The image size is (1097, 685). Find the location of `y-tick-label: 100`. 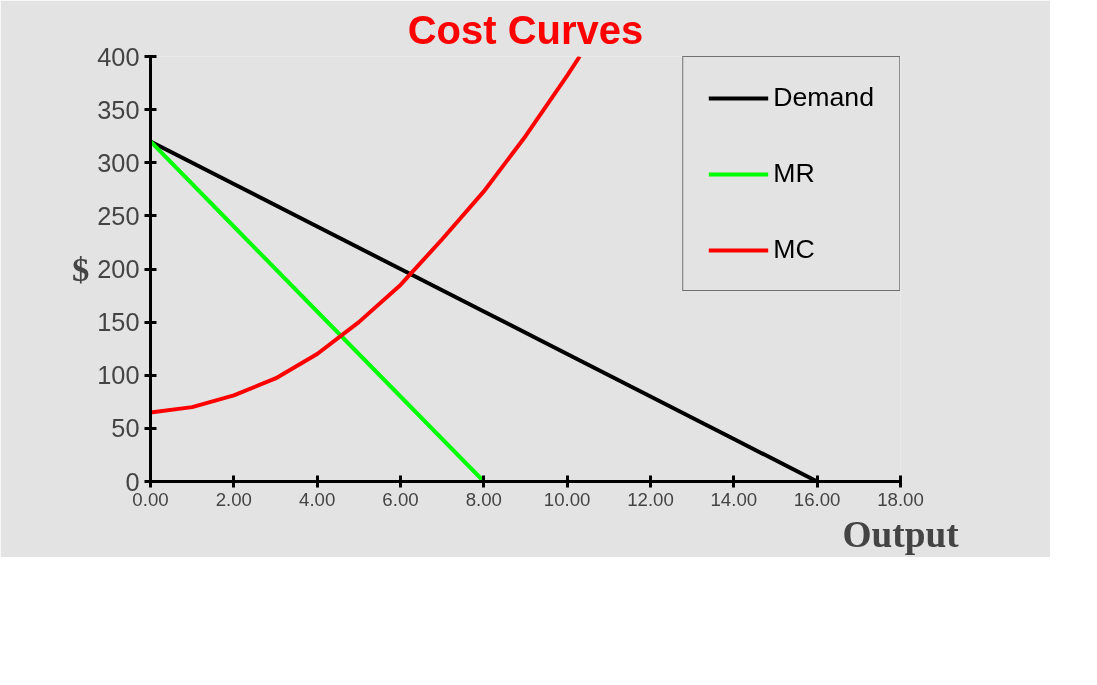

y-tick-label: 100 is located at coordinates (118, 375).